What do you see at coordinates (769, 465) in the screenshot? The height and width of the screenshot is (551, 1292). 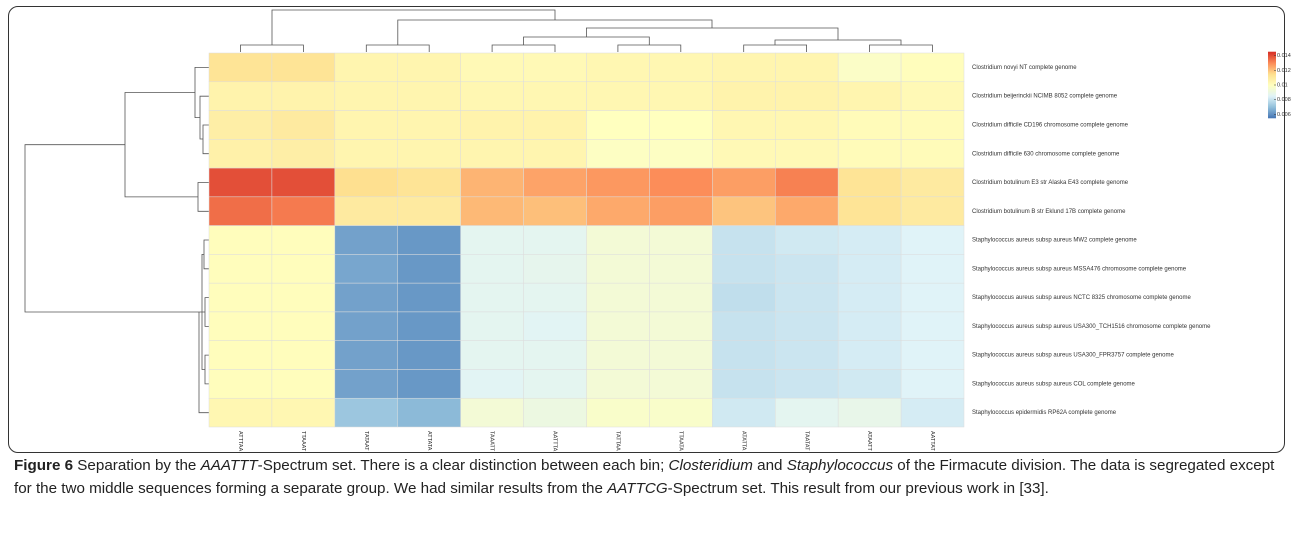 I see `caption-text: and` at bounding box center [769, 465].